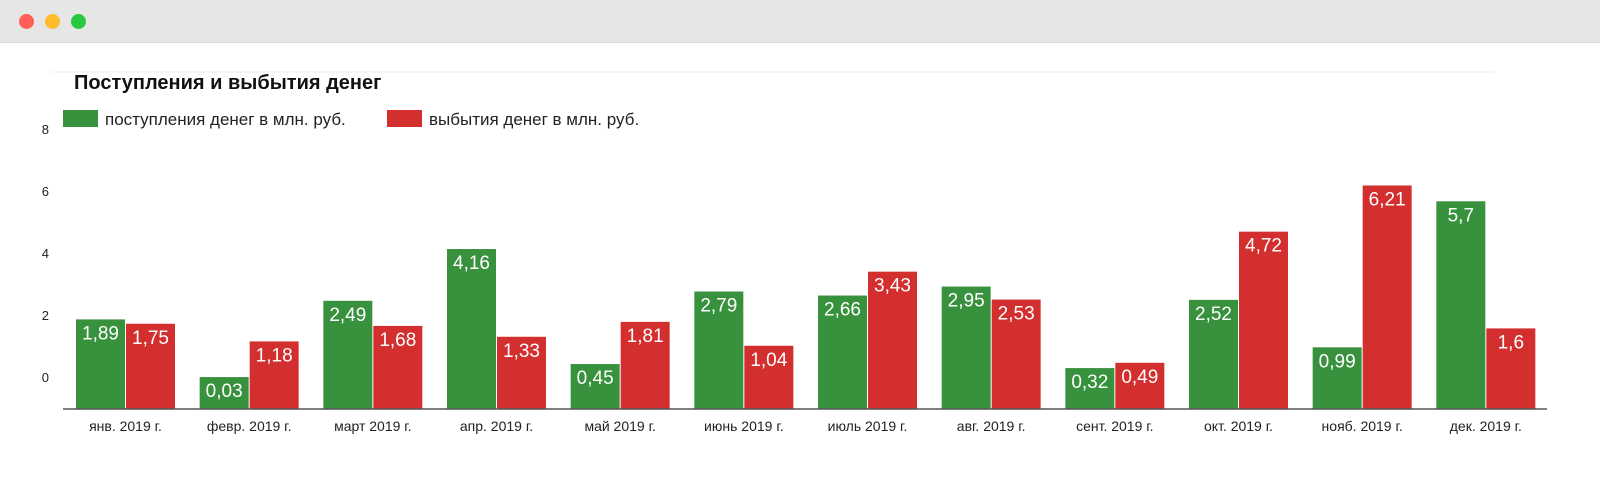  What do you see at coordinates (1362, 426) in the screenshot?
I see `x-tick-label: нояб. 2019 г.` at bounding box center [1362, 426].